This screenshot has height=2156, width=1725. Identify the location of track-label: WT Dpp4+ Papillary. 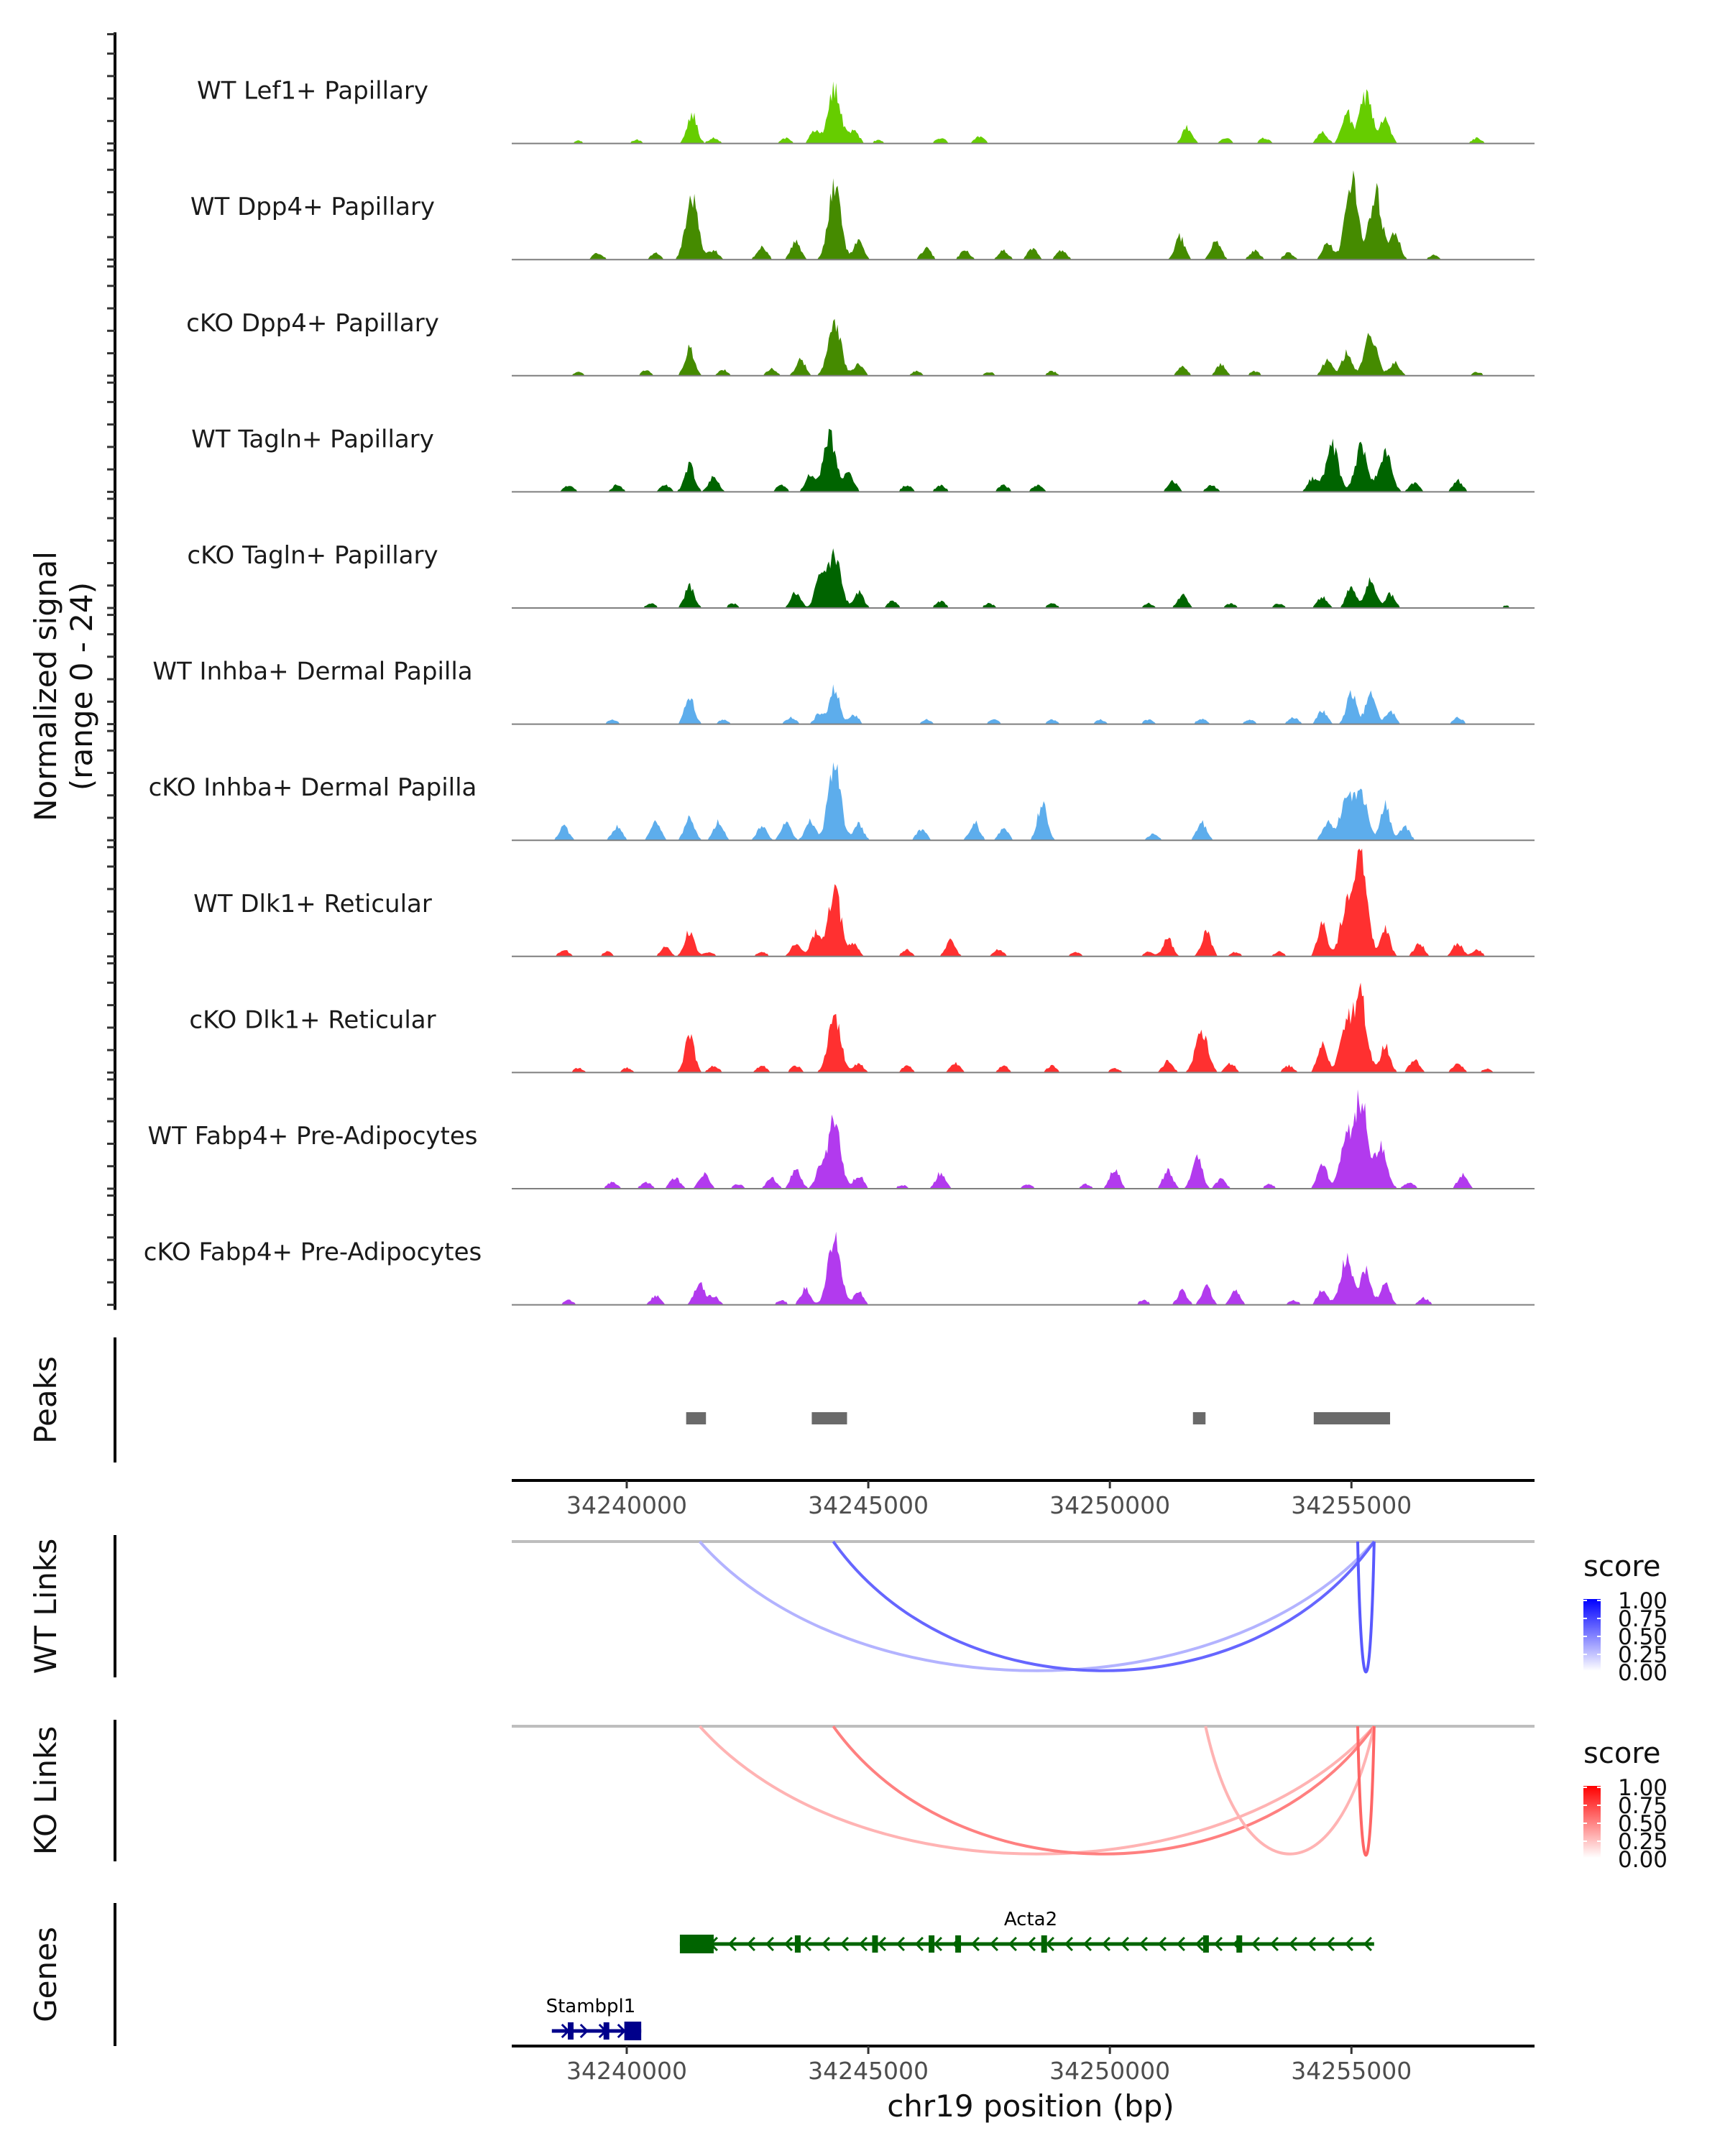
(312, 207).